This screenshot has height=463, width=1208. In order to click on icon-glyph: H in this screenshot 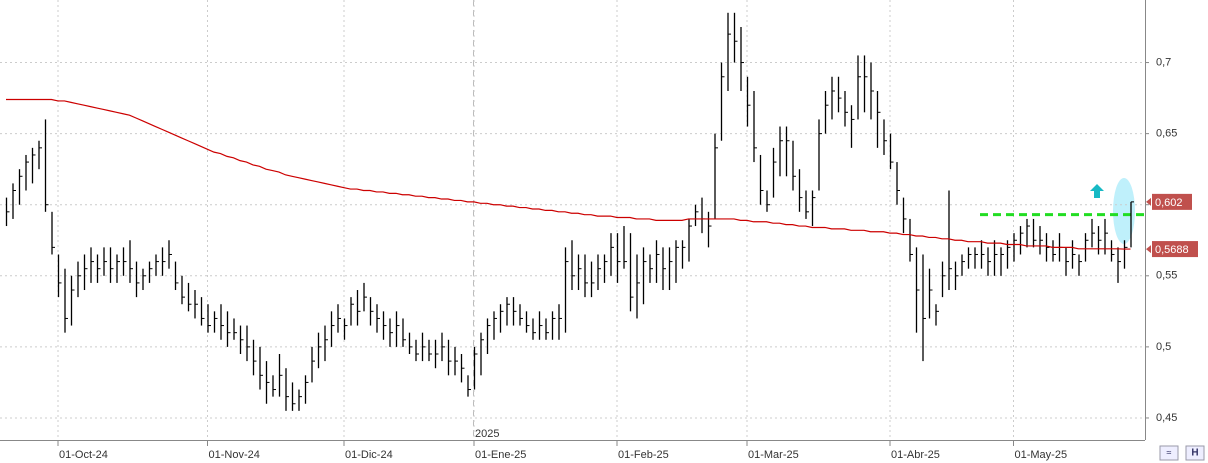, I will do `click(1194, 453)`.